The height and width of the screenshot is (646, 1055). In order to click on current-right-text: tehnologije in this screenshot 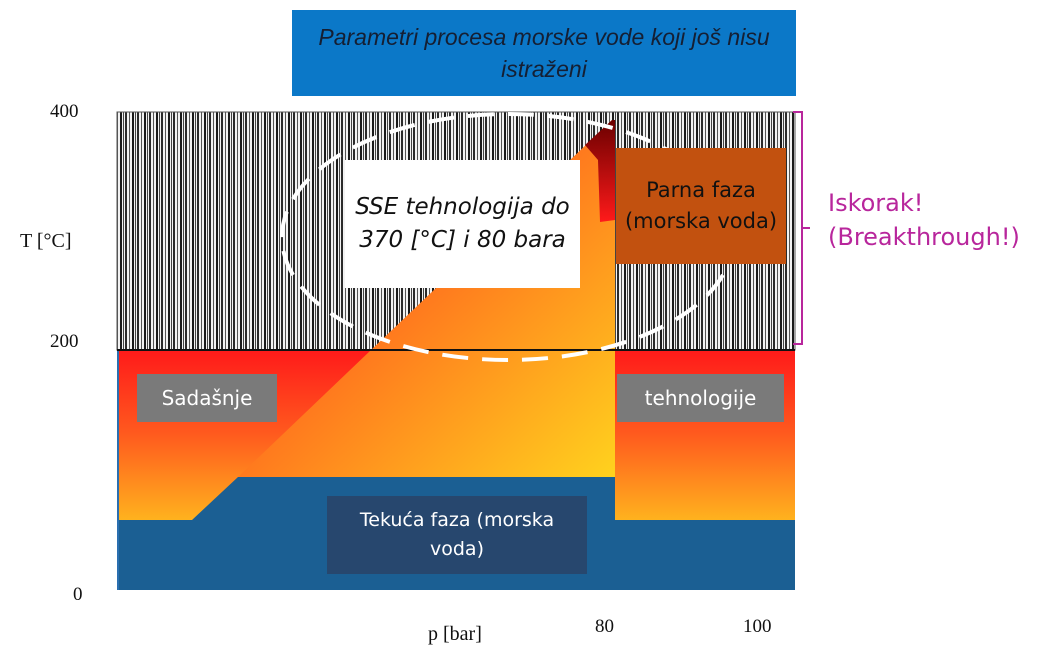, I will do `click(700, 398)`.